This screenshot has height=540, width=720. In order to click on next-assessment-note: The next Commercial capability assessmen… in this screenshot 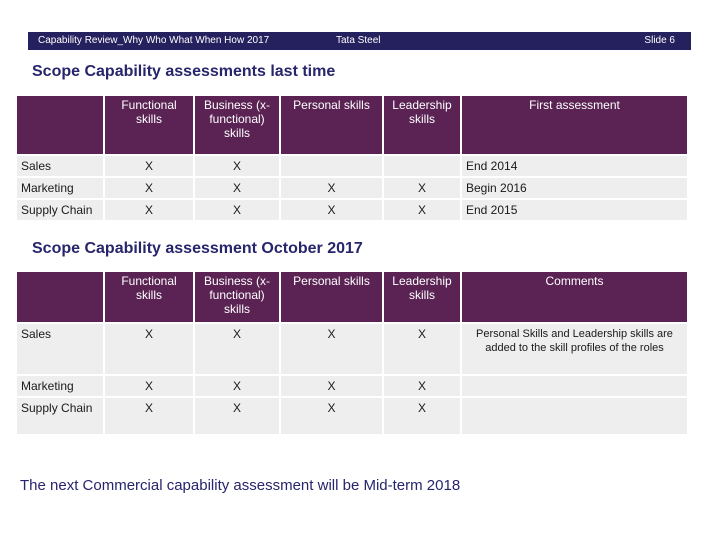, I will do `click(240, 485)`.